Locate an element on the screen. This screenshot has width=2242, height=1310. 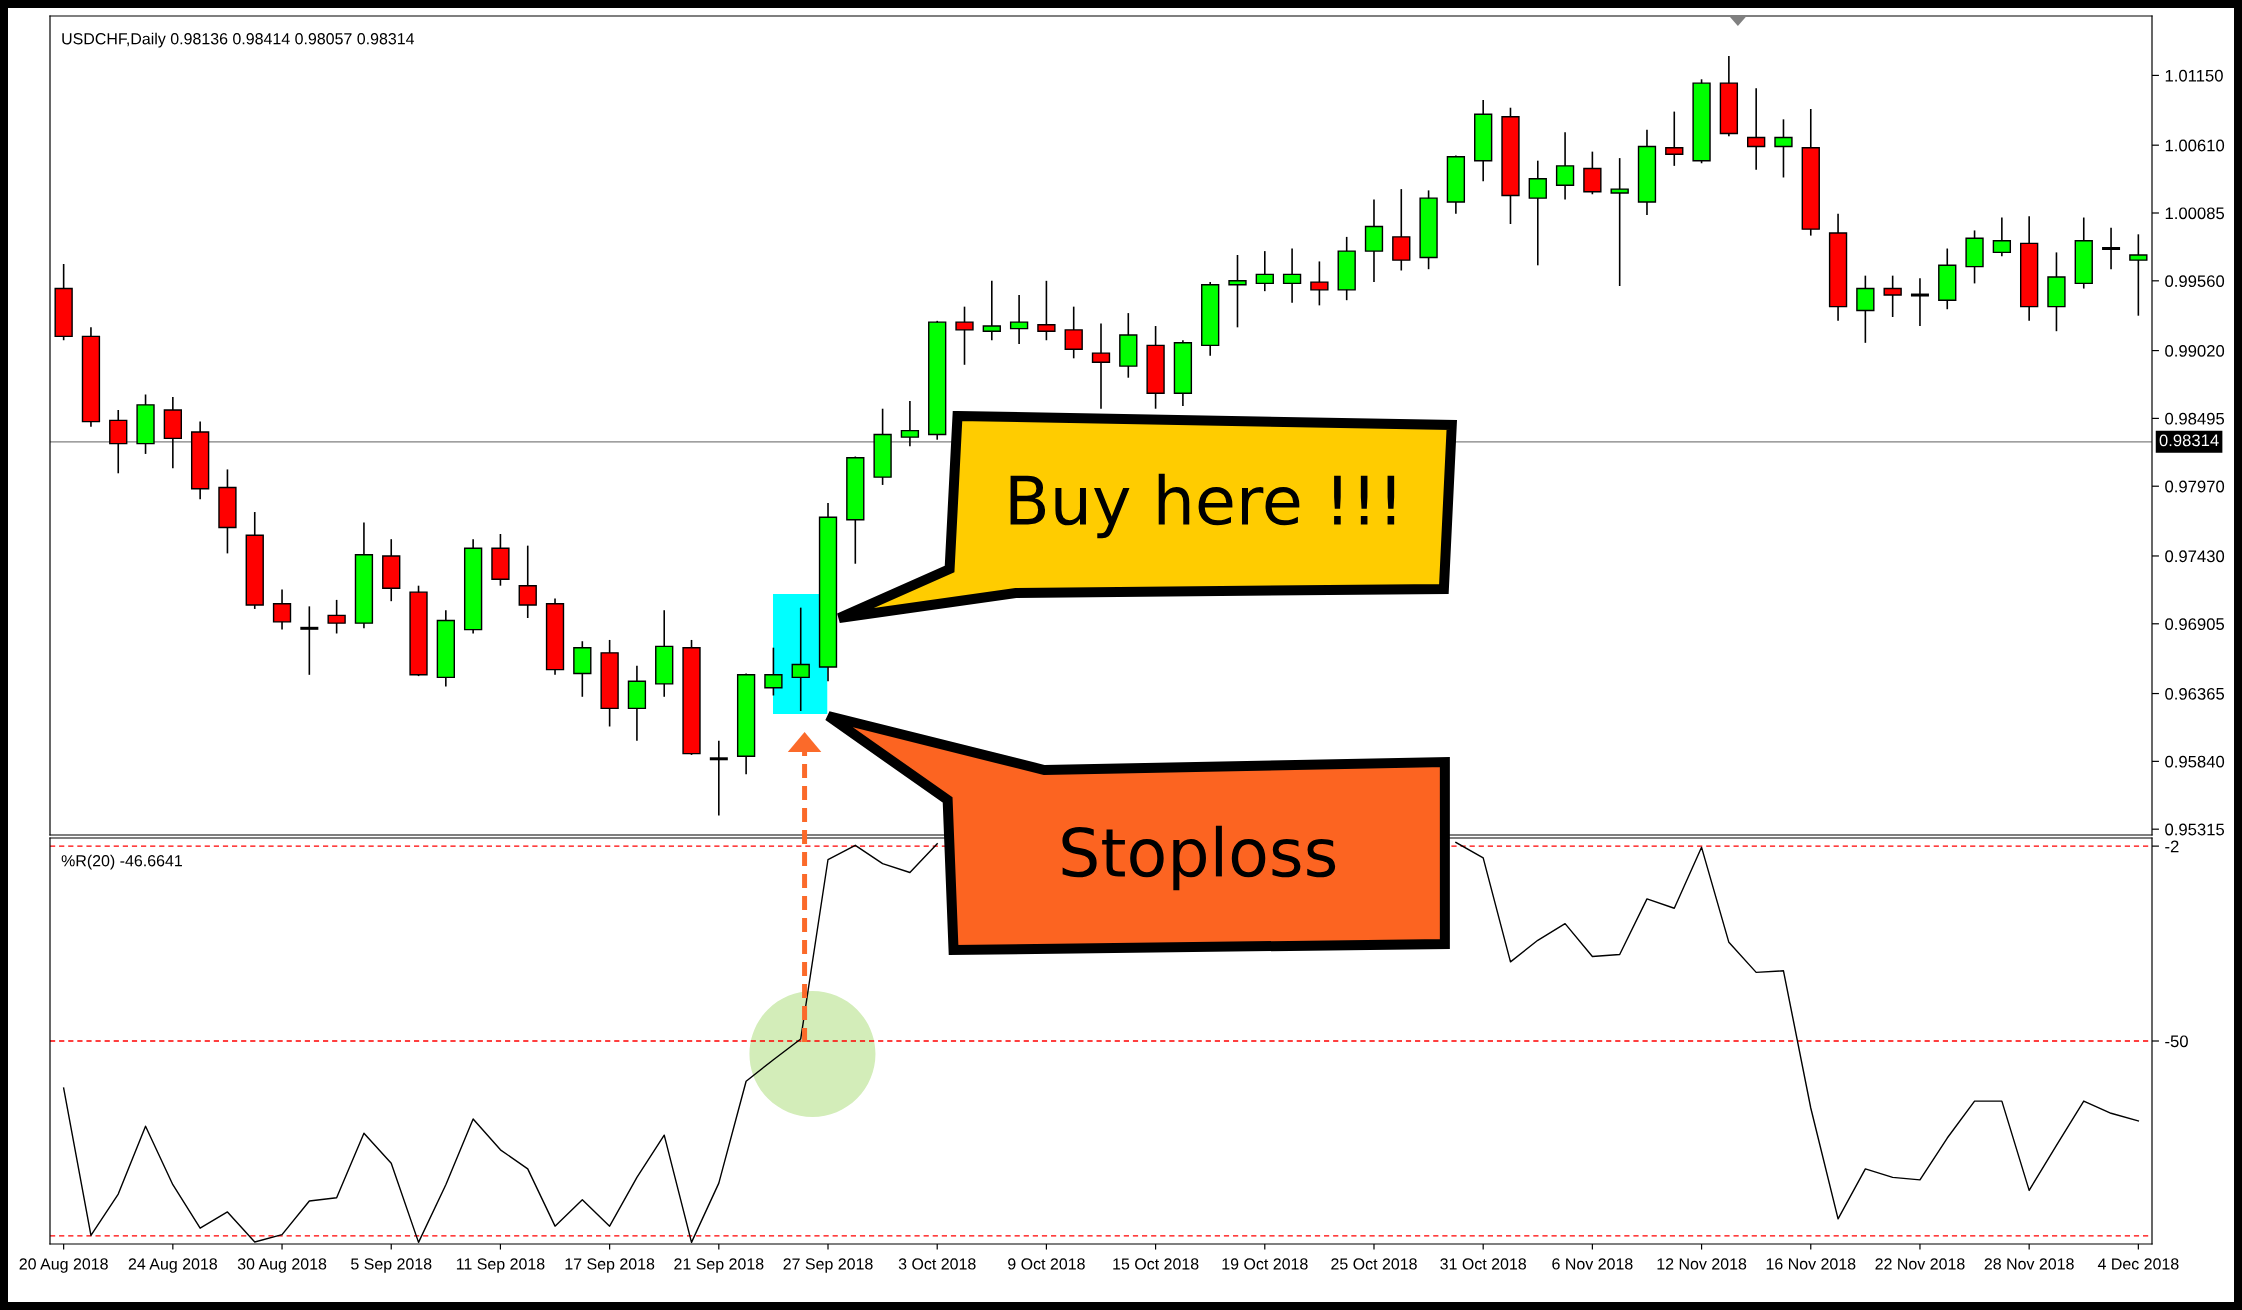
y-tick-label: 1.01150 is located at coordinates (2194, 75).